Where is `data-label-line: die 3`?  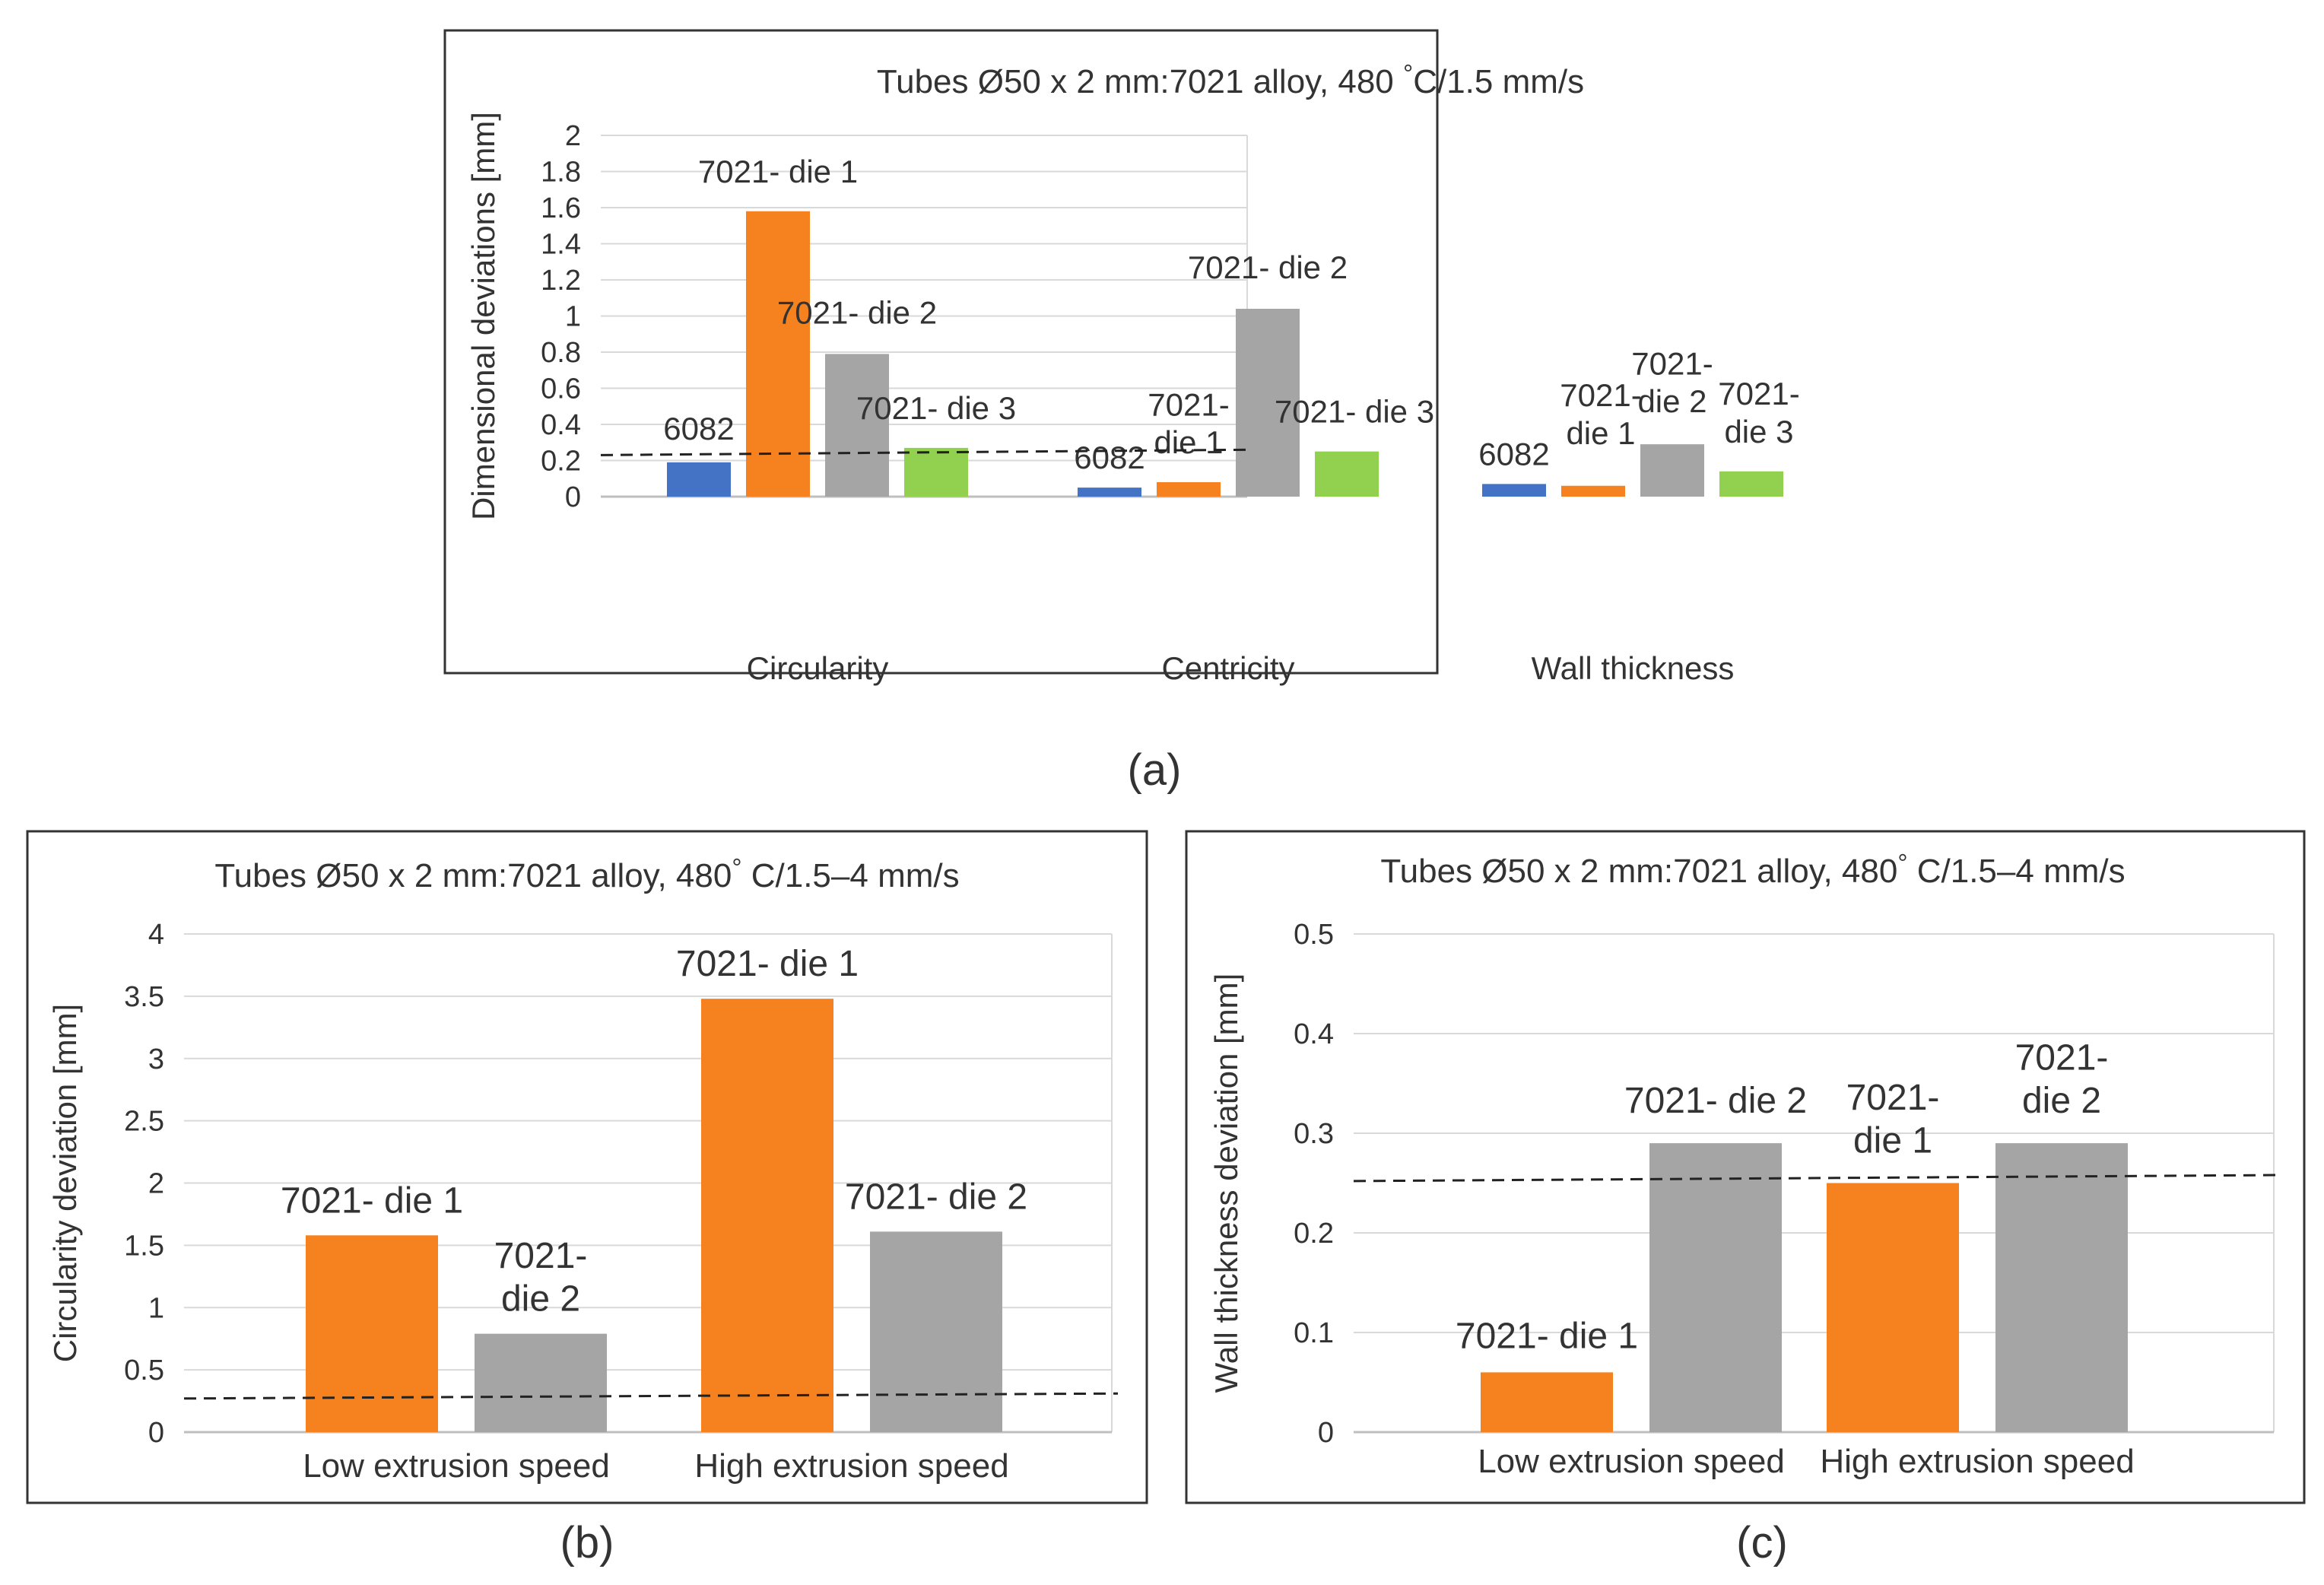 data-label-line: die 3 is located at coordinates (1758, 431).